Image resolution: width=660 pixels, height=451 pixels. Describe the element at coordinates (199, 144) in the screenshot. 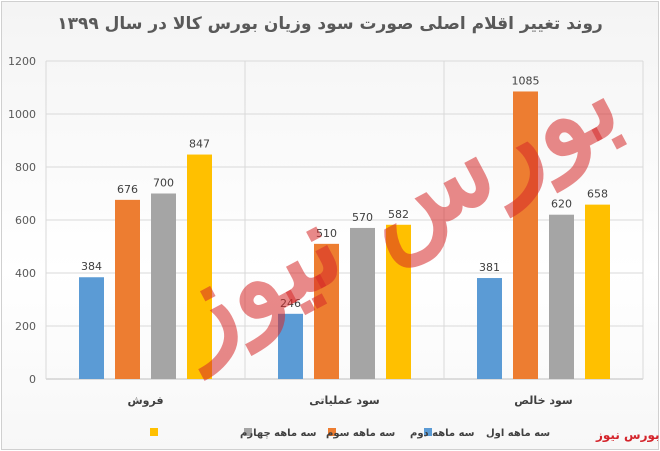

I see `data-label: 847` at that location.